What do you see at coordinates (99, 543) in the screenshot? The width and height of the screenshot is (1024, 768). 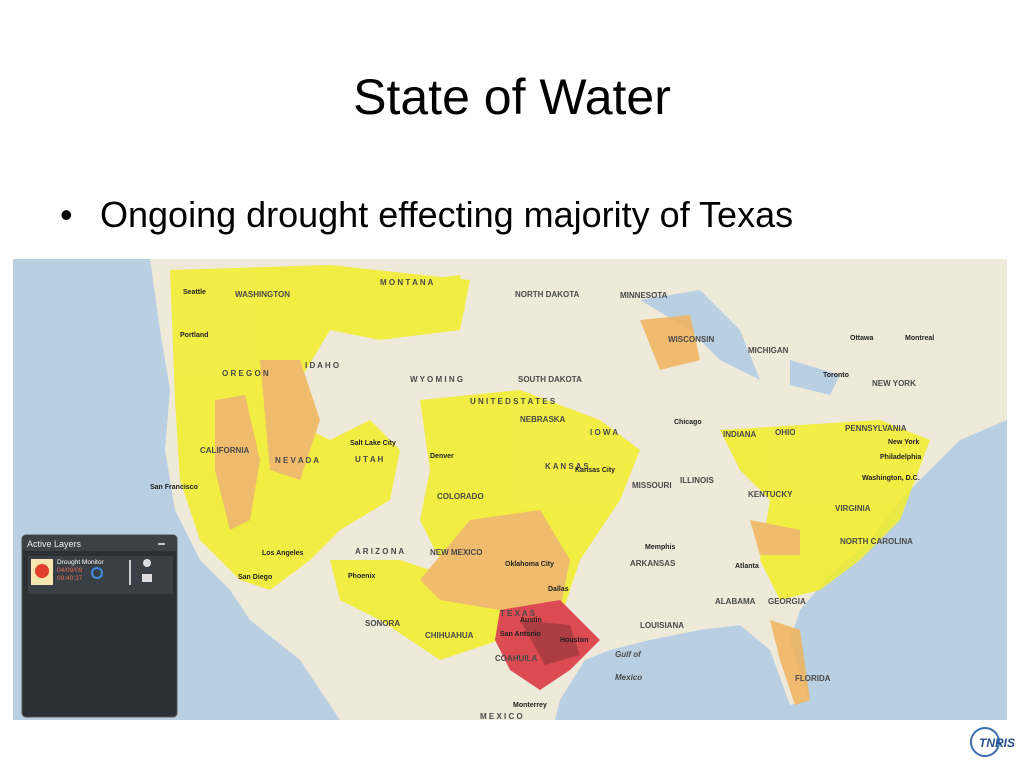 I see `panel-header` at bounding box center [99, 543].